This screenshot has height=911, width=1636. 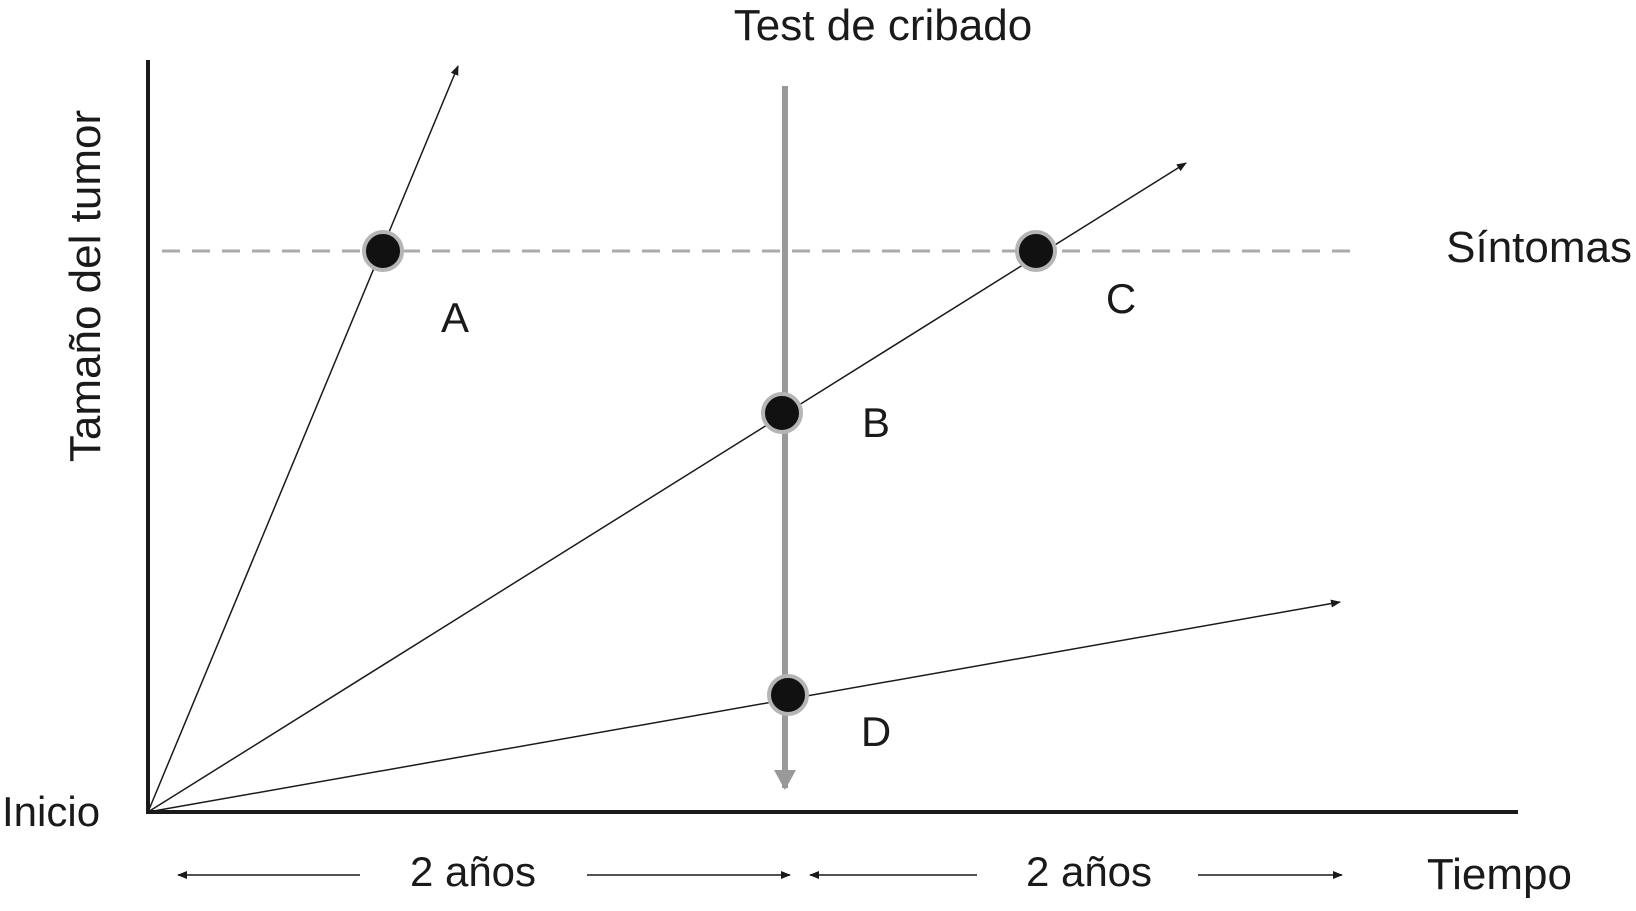 I want to click on interval-1-label: 2 años, so click(x=473, y=871).